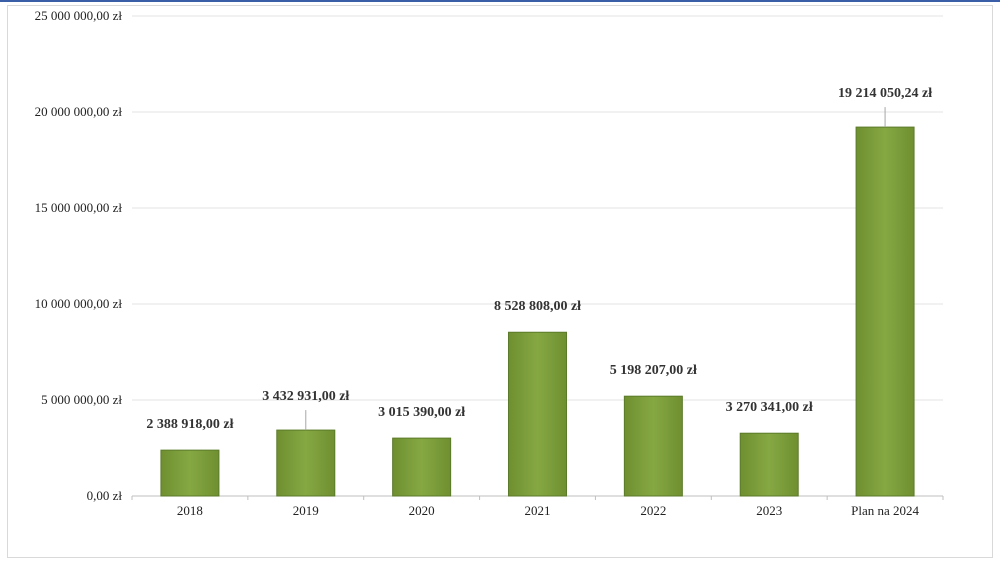  What do you see at coordinates (79, 207) in the screenshot?
I see `y-tick-label: 15 000 000,00 zł` at bounding box center [79, 207].